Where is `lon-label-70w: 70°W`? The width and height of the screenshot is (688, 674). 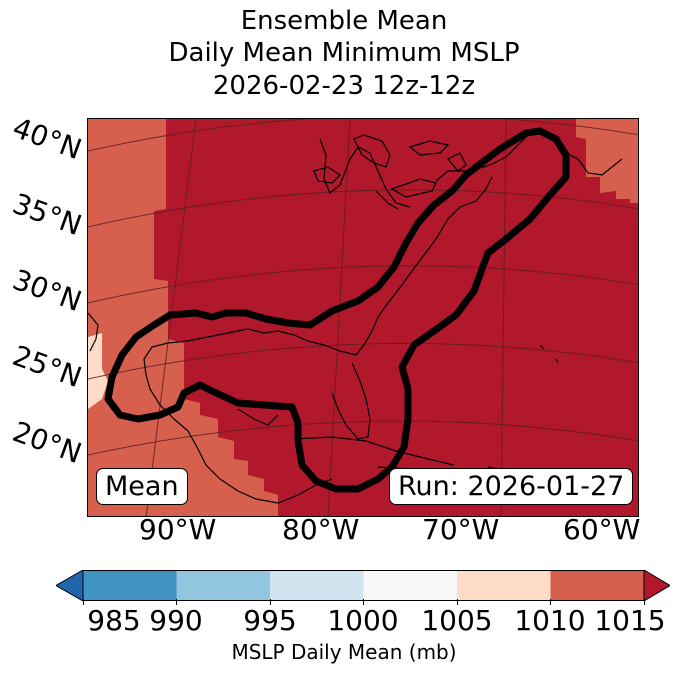
lon-label-70w: 70°W is located at coordinates (461, 529).